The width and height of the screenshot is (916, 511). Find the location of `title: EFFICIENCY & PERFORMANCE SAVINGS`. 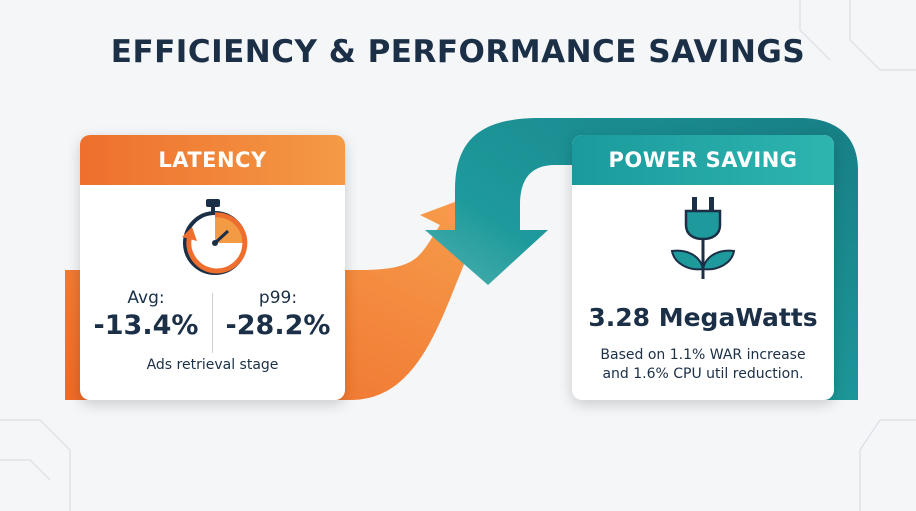

title: EFFICIENCY & PERFORMANCE SAVINGS is located at coordinates (458, 52).